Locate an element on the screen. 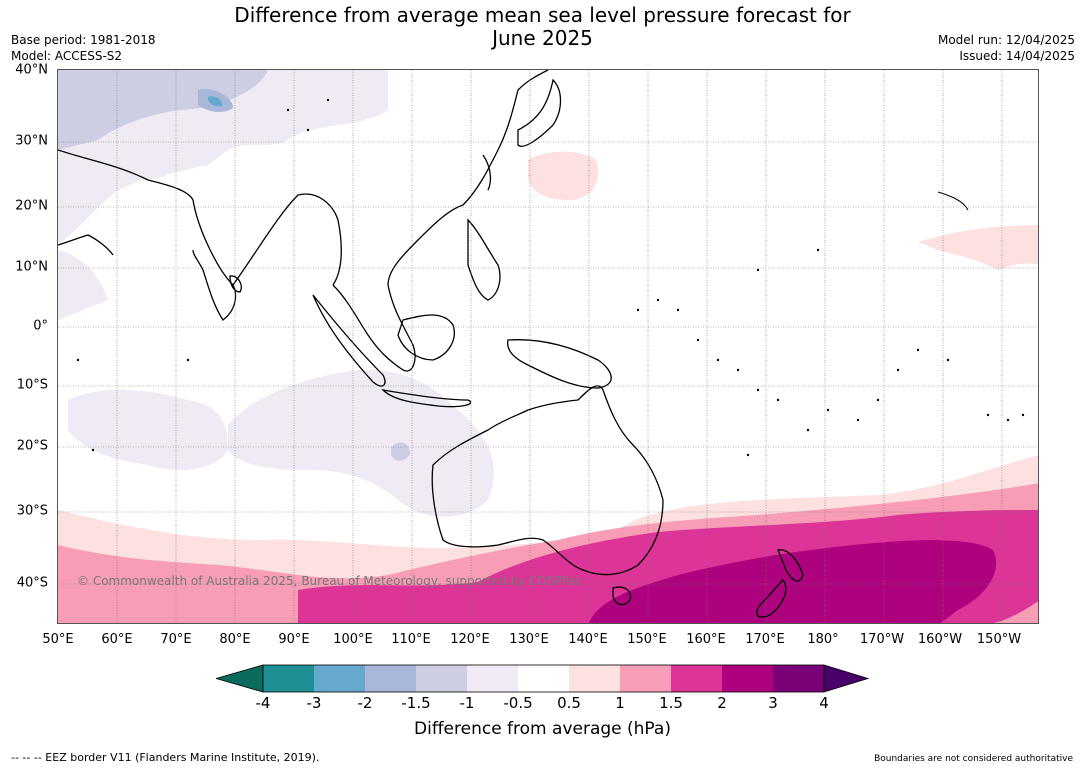  coast-nz-north is located at coordinates (790, 565).